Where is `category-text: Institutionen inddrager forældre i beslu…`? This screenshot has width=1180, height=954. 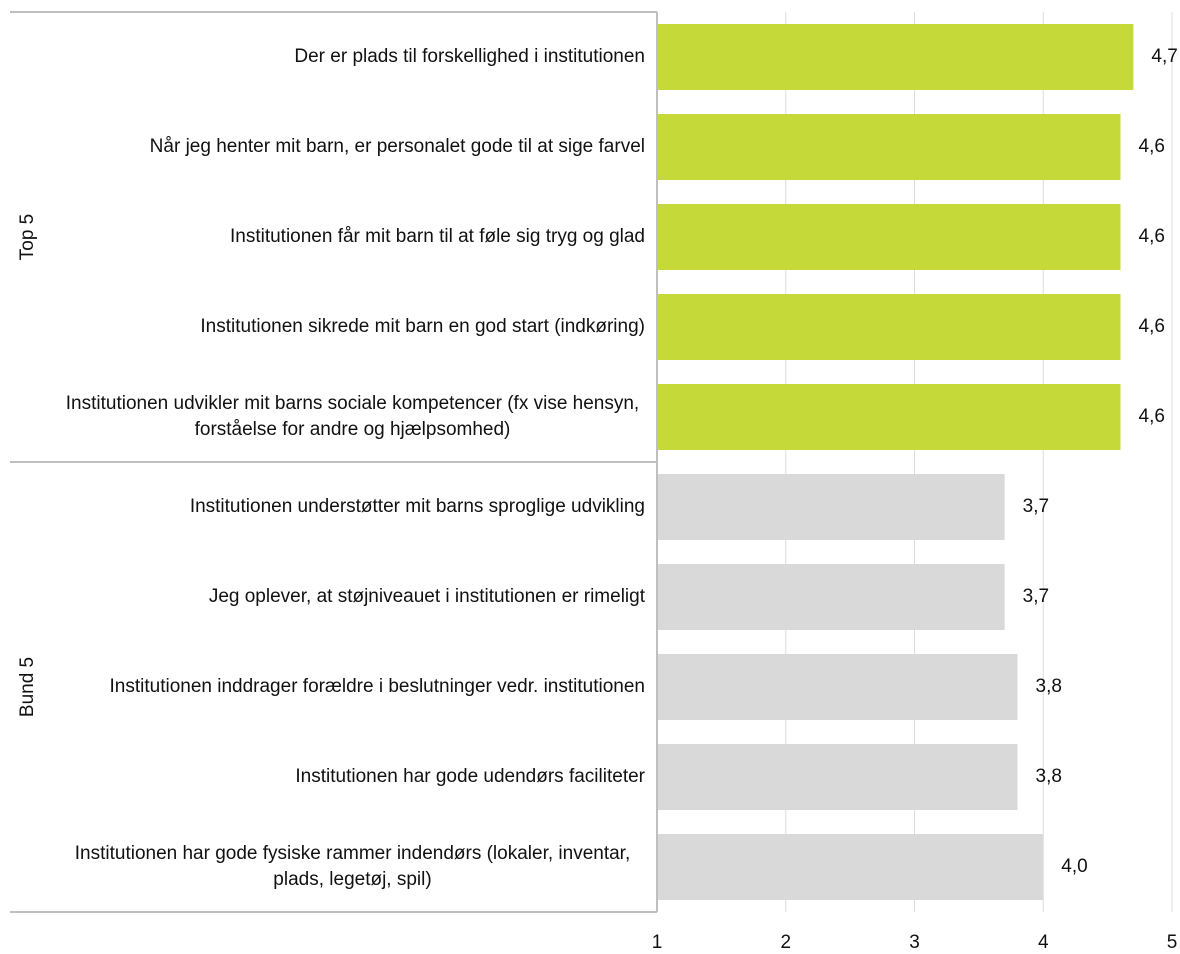
category-text: Institutionen inddrager forældre i beslu… is located at coordinates (377, 686).